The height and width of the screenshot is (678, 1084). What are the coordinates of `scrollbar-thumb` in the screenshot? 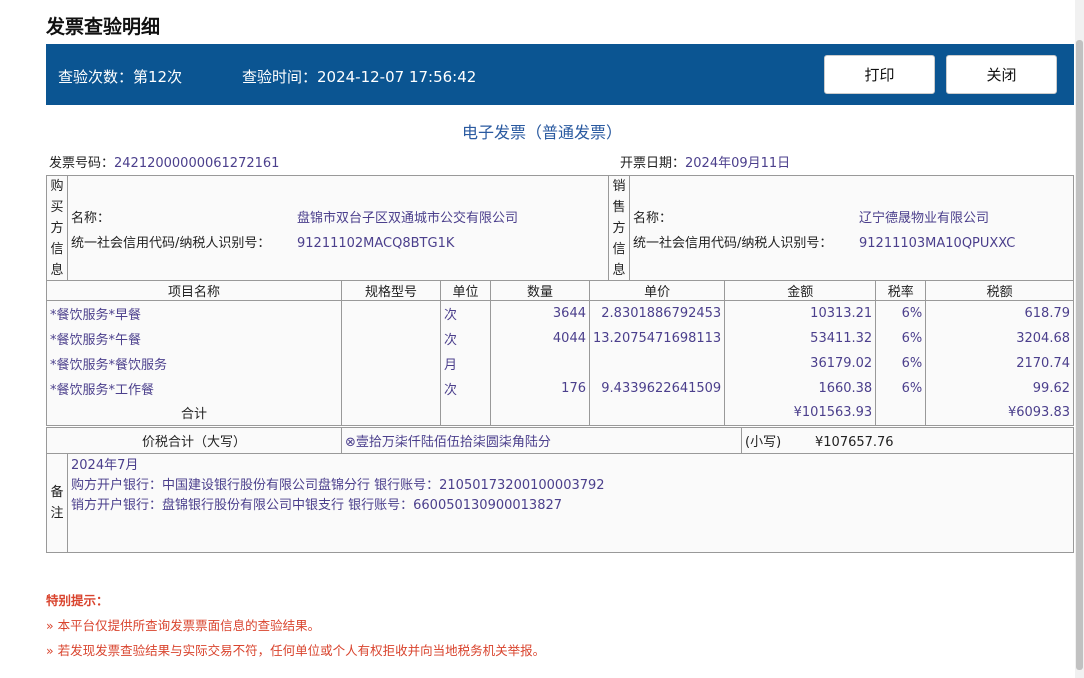 It's located at (1079, 355).